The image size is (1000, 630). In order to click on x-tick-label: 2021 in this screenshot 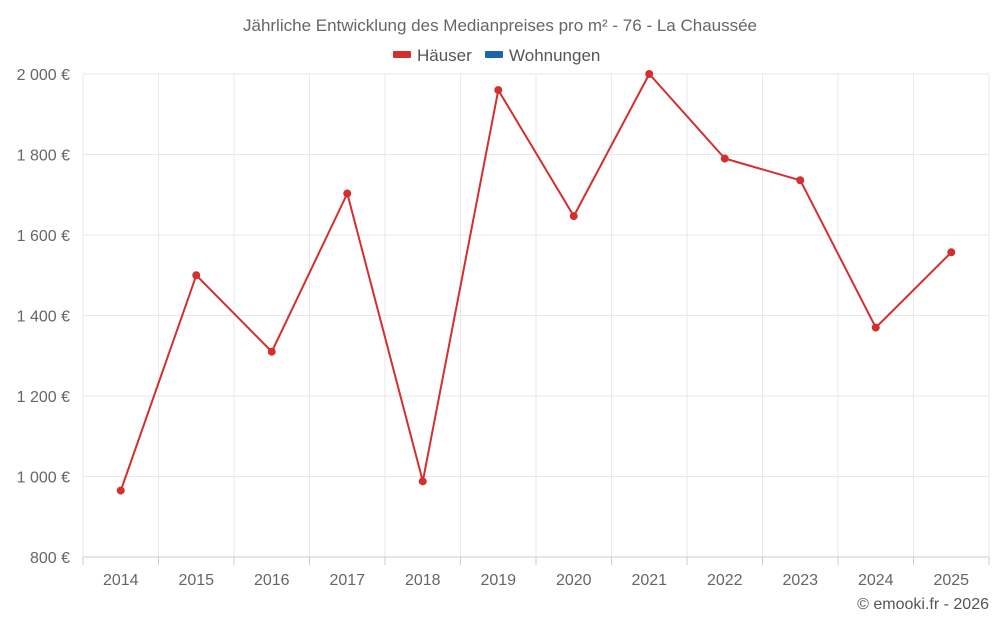, I will do `click(649, 580)`.